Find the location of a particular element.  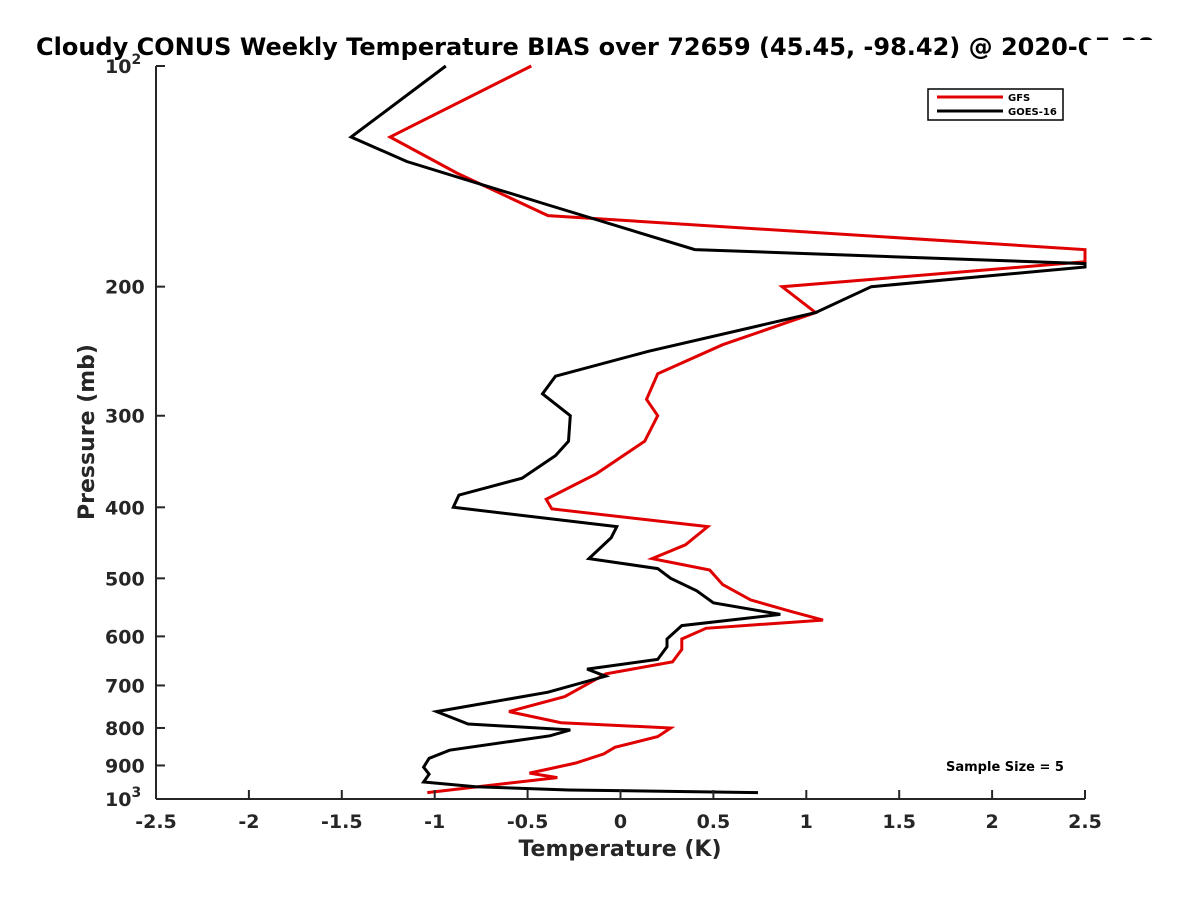

x-ticks: -2.5 -2 -1.5 -1 -0.5 0 0.5 1 1.5 2 2.5 is located at coordinates (618, 811).